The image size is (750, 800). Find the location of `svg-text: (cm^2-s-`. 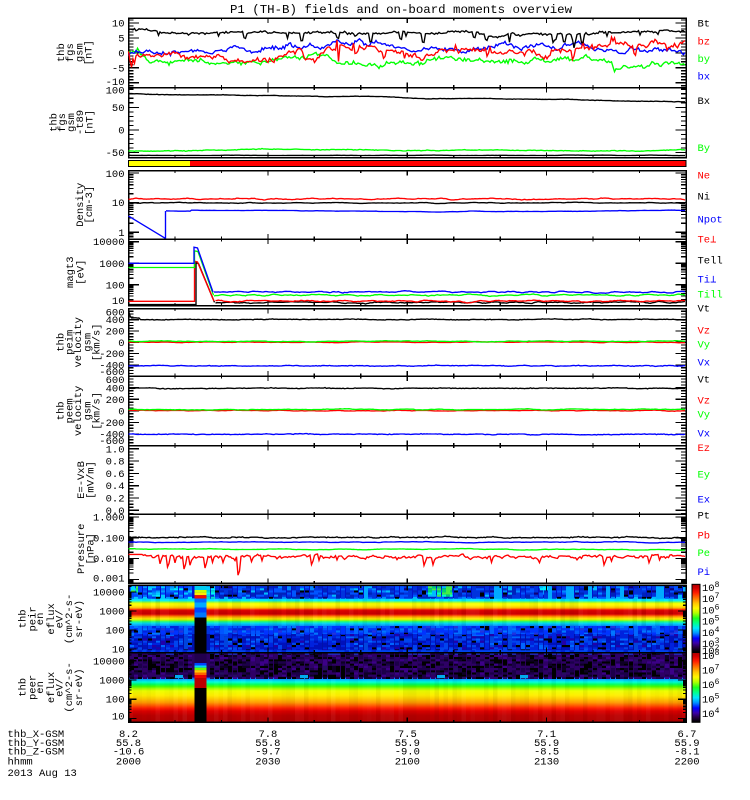

svg-text: (cm^2-s- is located at coordinates (70, 619).